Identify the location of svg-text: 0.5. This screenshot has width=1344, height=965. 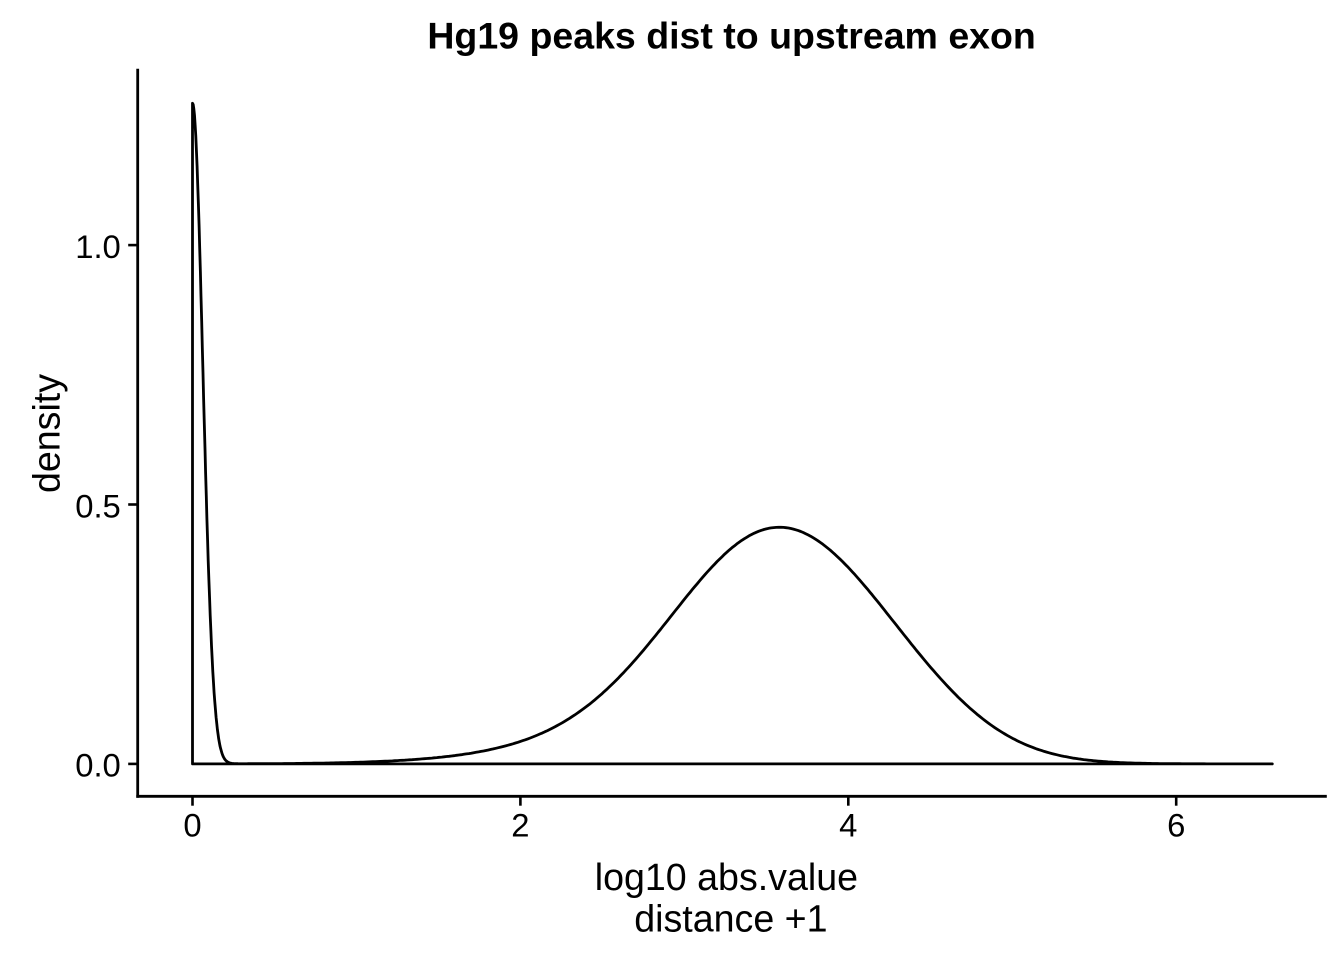
(98, 505).